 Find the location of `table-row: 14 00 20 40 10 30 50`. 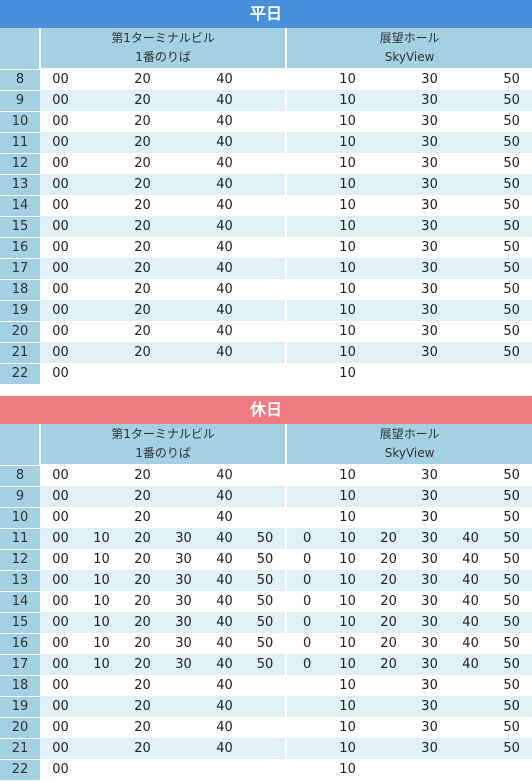

table-row: 14 00 20 40 10 30 50 is located at coordinates (266, 206).